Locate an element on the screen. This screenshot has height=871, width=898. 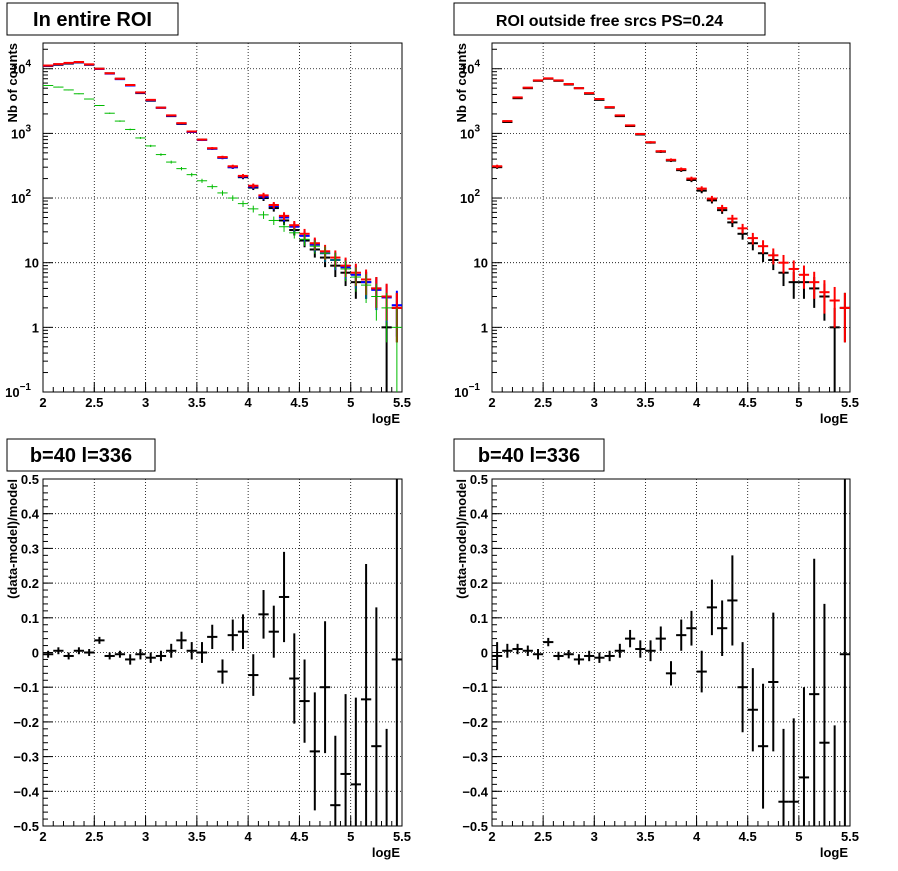
y-tick-label: −0.4 is located at coordinates (26, 791).